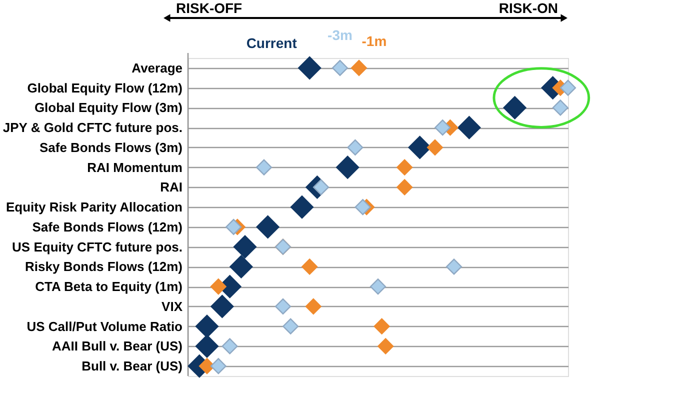 This screenshot has height=394, width=700. What do you see at coordinates (528, 8) in the screenshot?
I see `text: RISK-ON` at bounding box center [528, 8].